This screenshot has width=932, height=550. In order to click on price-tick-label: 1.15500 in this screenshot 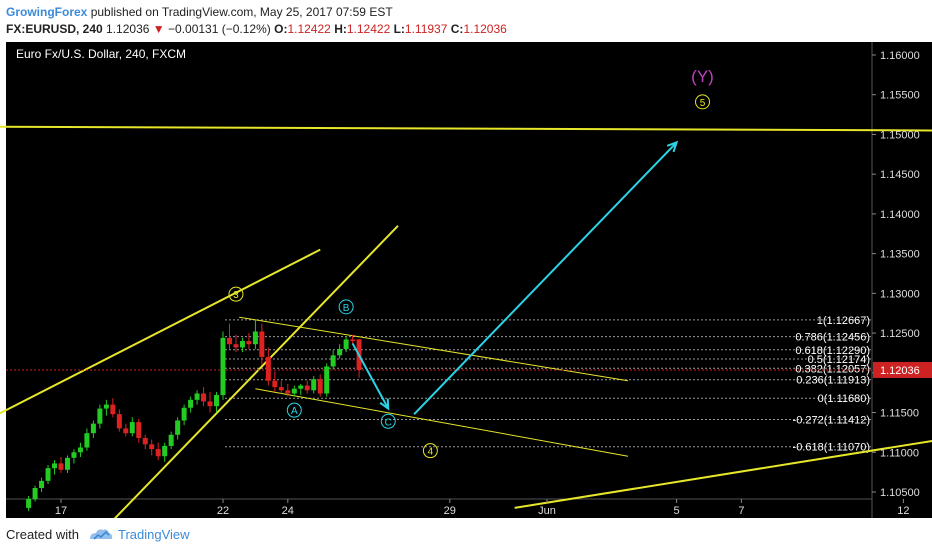, I will do `click(900, 96)`.